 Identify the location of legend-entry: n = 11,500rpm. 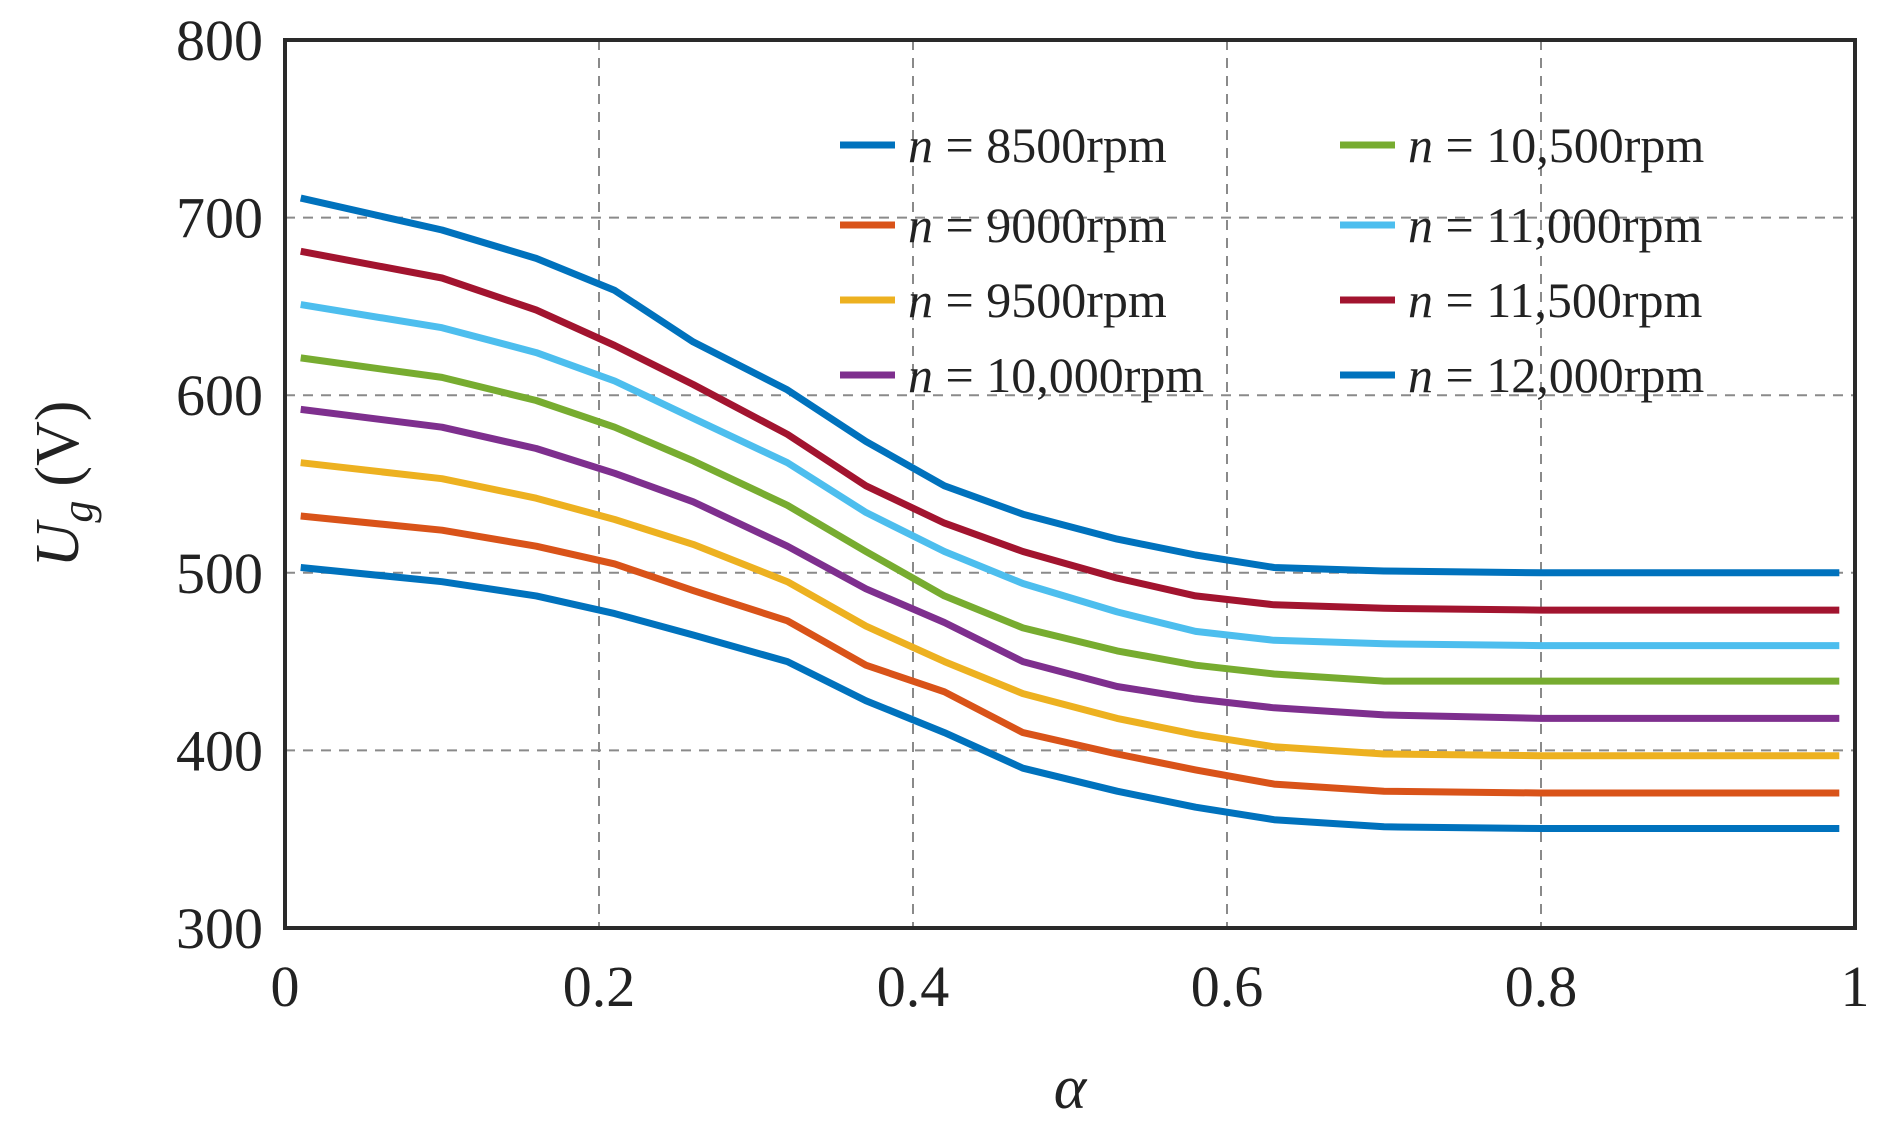
(1555, 300).